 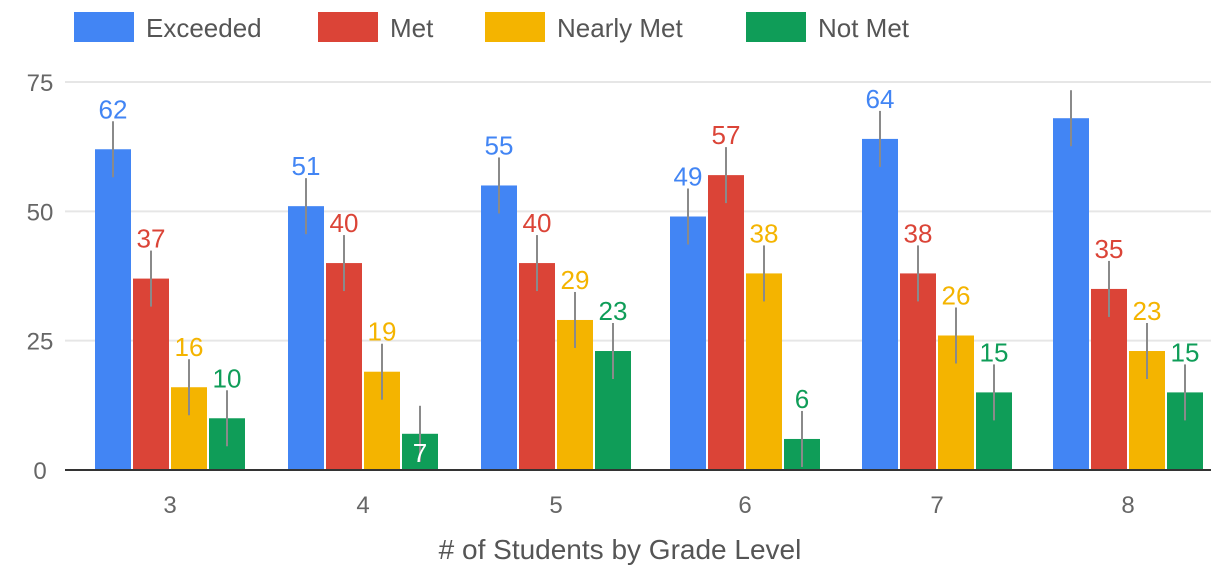 I want to click on x-tick-label: 6, so click(x=744, y=505).